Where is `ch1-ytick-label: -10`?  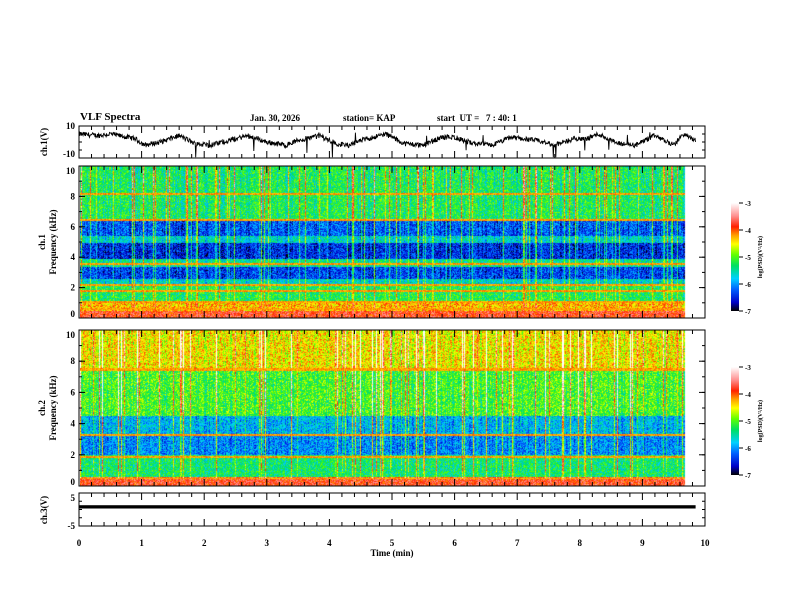
ch1-ytick-label: -10 is located at coordinates (69, 154).